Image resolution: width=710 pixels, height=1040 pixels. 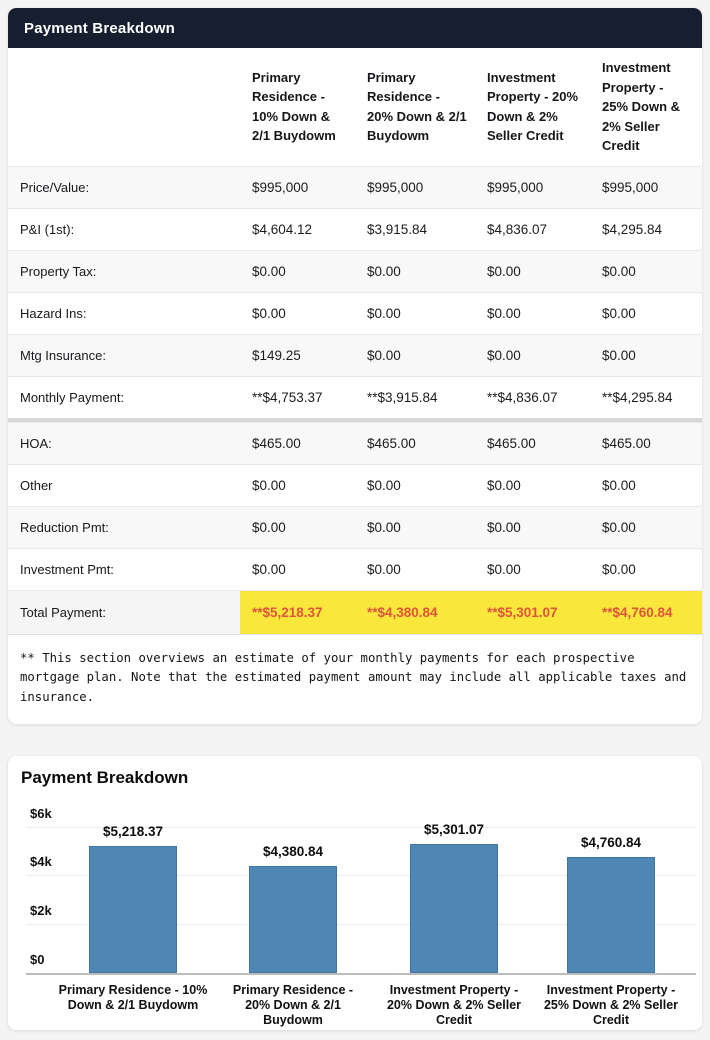 I want to click on row-label: Property Tax:, so click(x=58, y=271).